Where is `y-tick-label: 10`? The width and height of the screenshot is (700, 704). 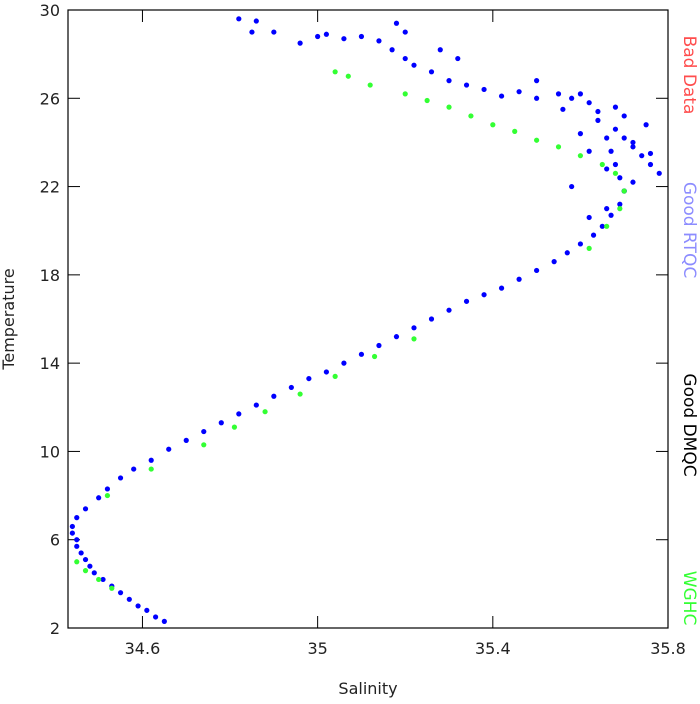
y-tick-label: 10 is located at coordinates (50, 451).